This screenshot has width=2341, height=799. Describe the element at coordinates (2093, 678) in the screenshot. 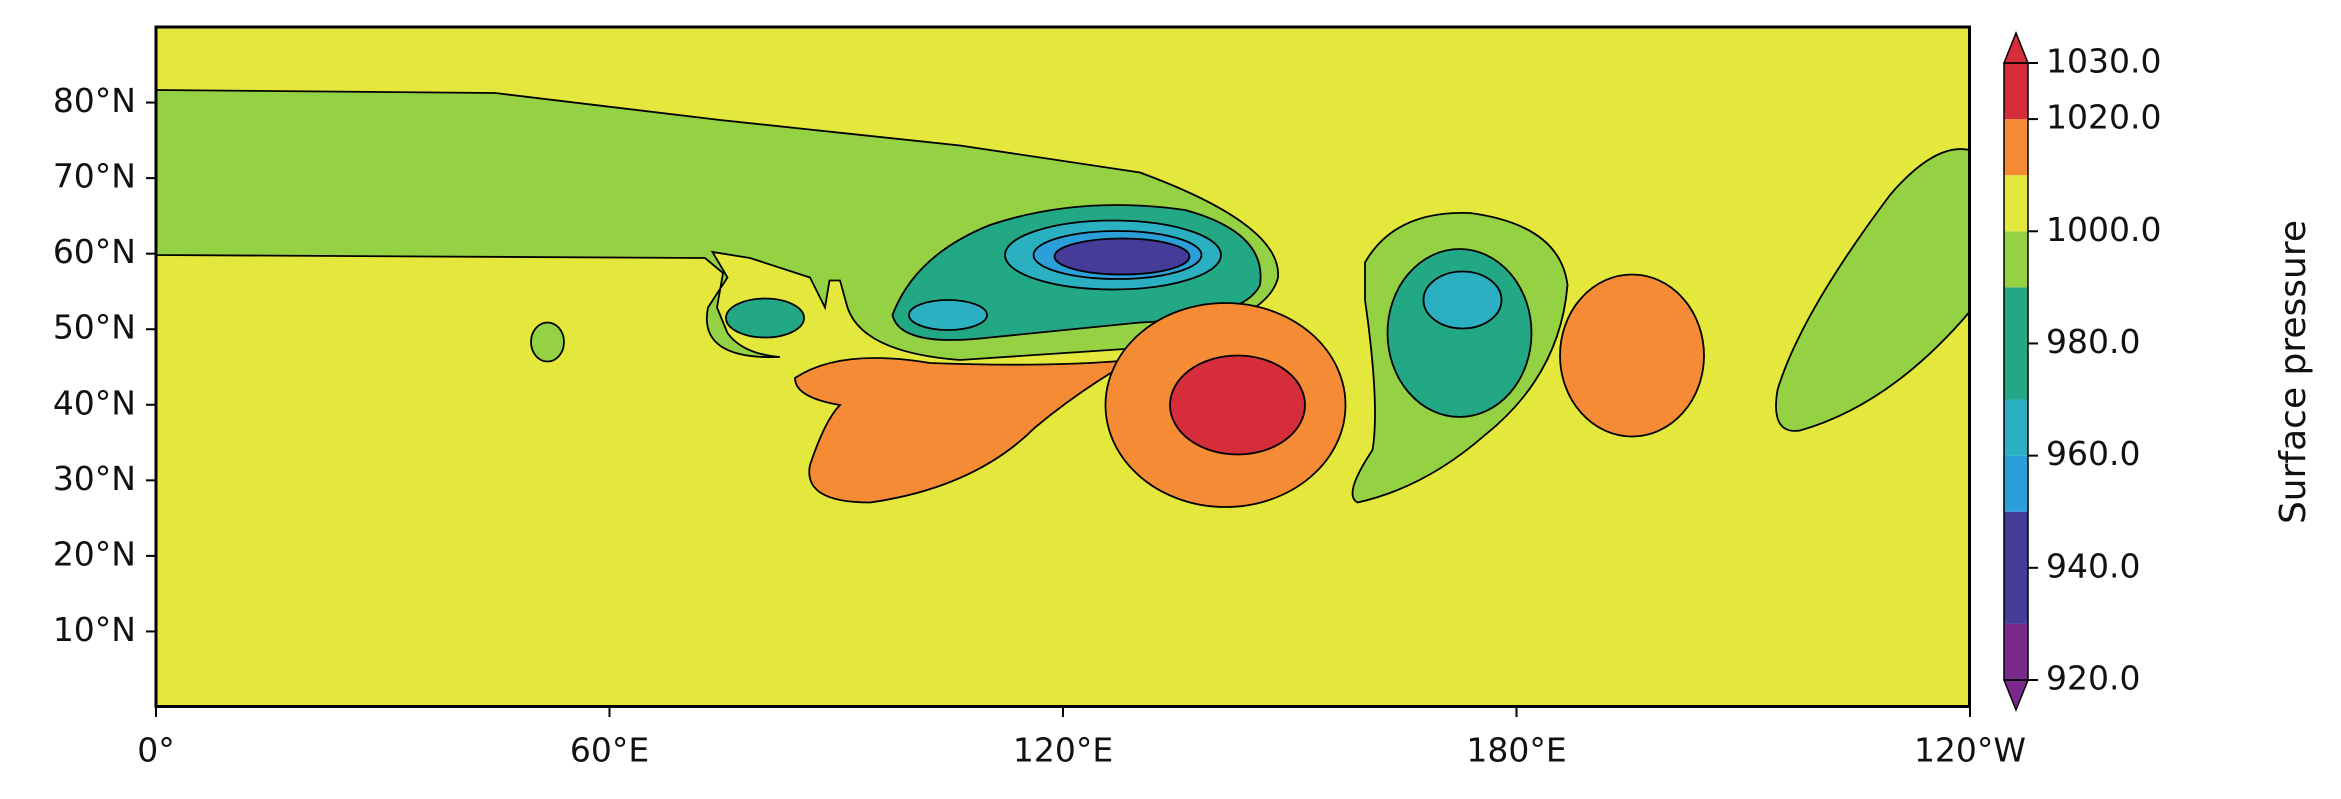

I see `colorbar-tick-label: 920.0` at that location.